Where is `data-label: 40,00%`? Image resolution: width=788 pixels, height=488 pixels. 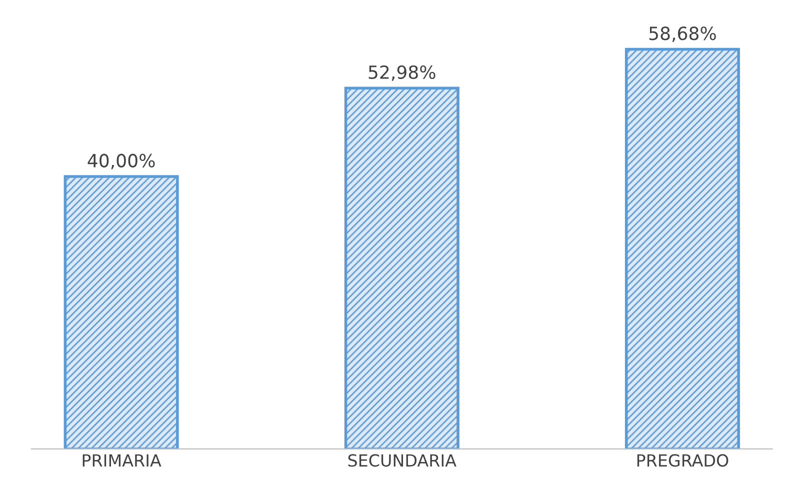 data-label: 40,00% is located at coordinates (121, 162).